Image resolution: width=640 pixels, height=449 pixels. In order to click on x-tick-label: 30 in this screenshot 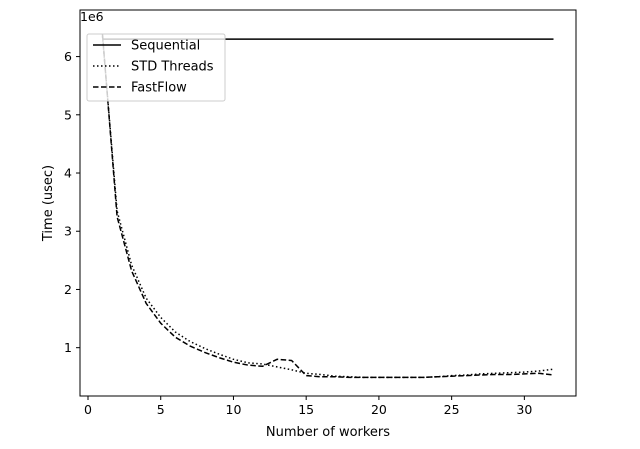, I will do `click(524, 409)`.